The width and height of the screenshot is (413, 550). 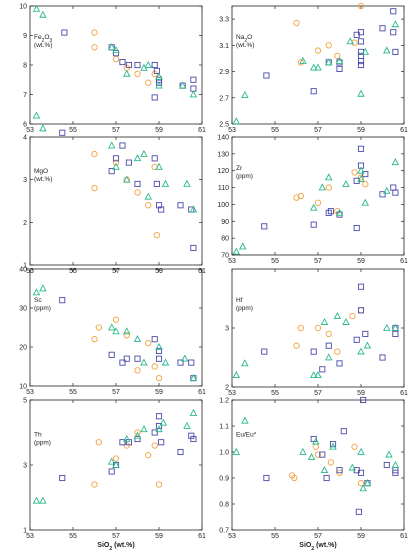 I want to click on y-tick-label: 3.1, so click(x=224, y=46).